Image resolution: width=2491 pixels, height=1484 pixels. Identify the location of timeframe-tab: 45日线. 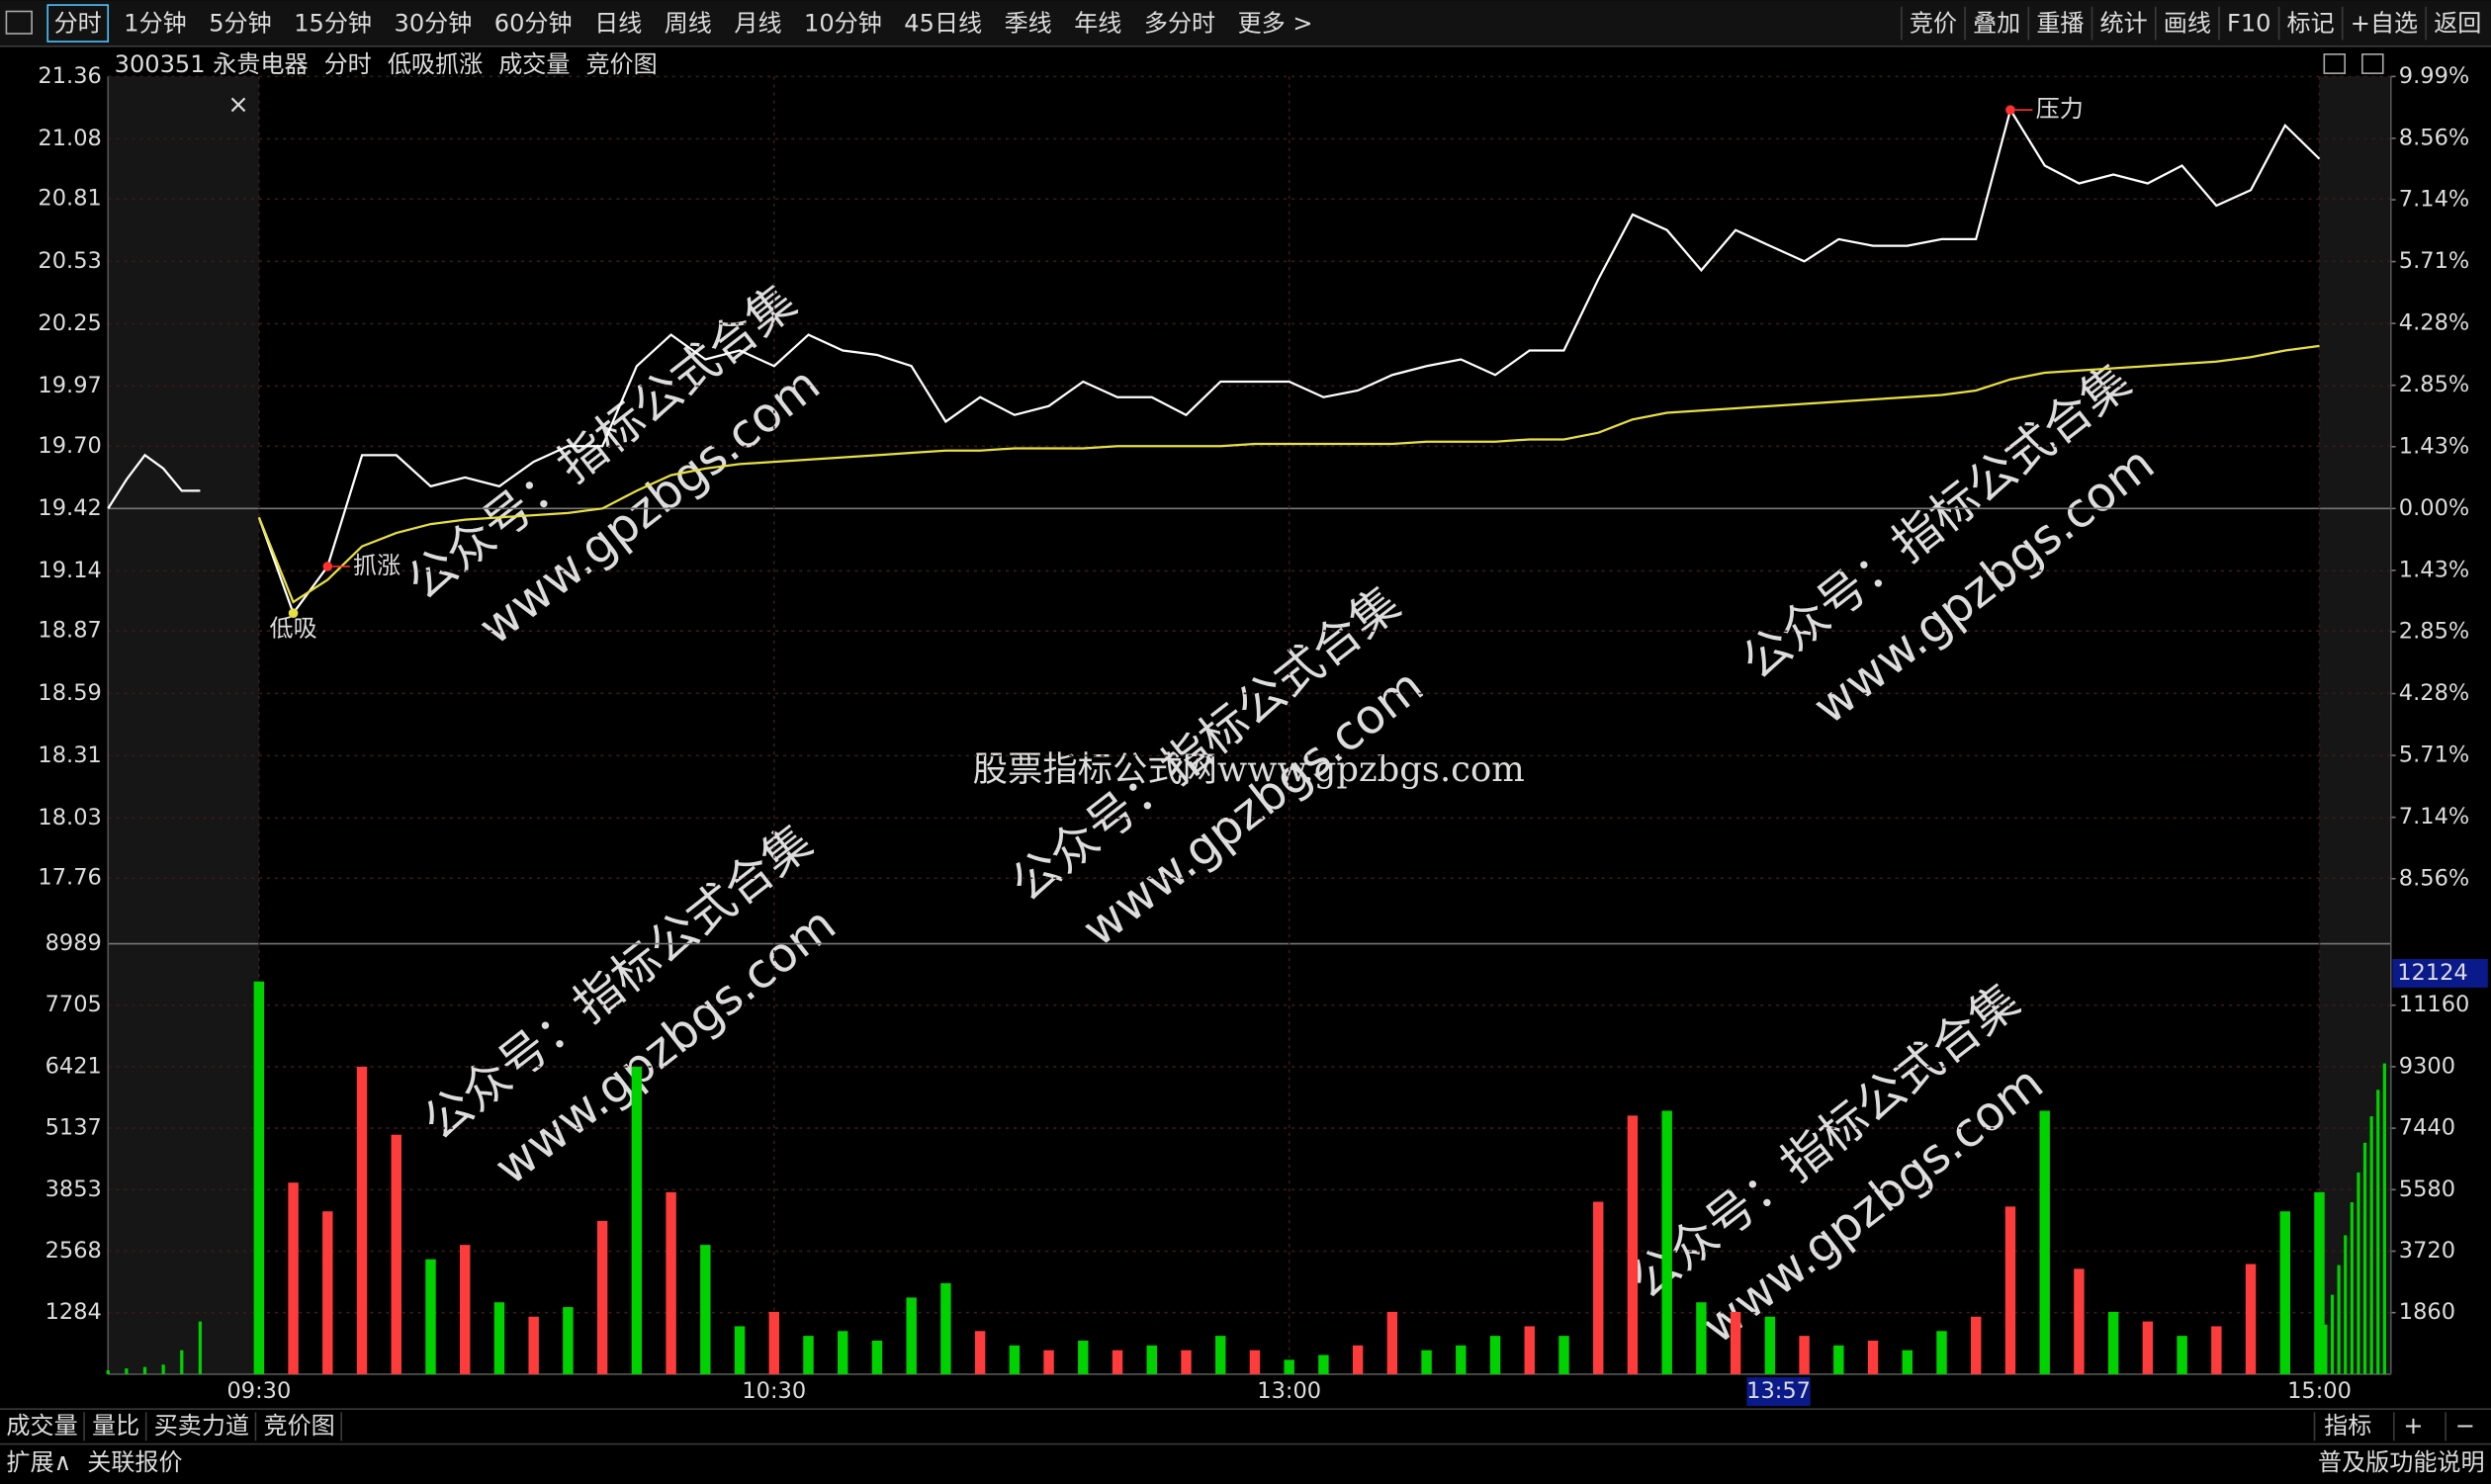
(943, 23).